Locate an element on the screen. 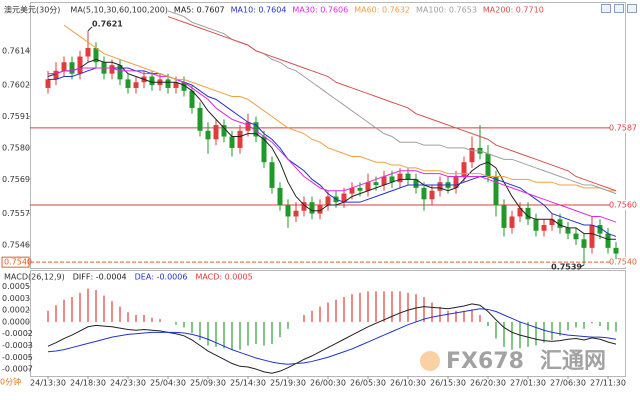 The image size is (640, 400). watermark-logo is located at coordinates (430, 361).